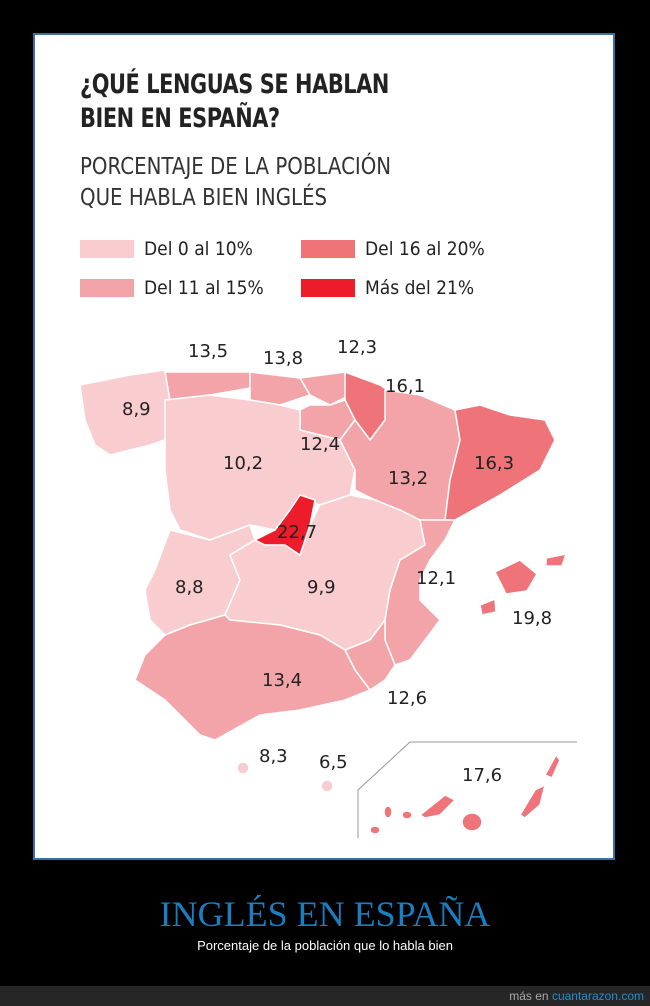  What do you see at coordinates (597, 996) in the screenshot?
I see `site-link: cuantarazon.com` at bounding box center [597, 996].